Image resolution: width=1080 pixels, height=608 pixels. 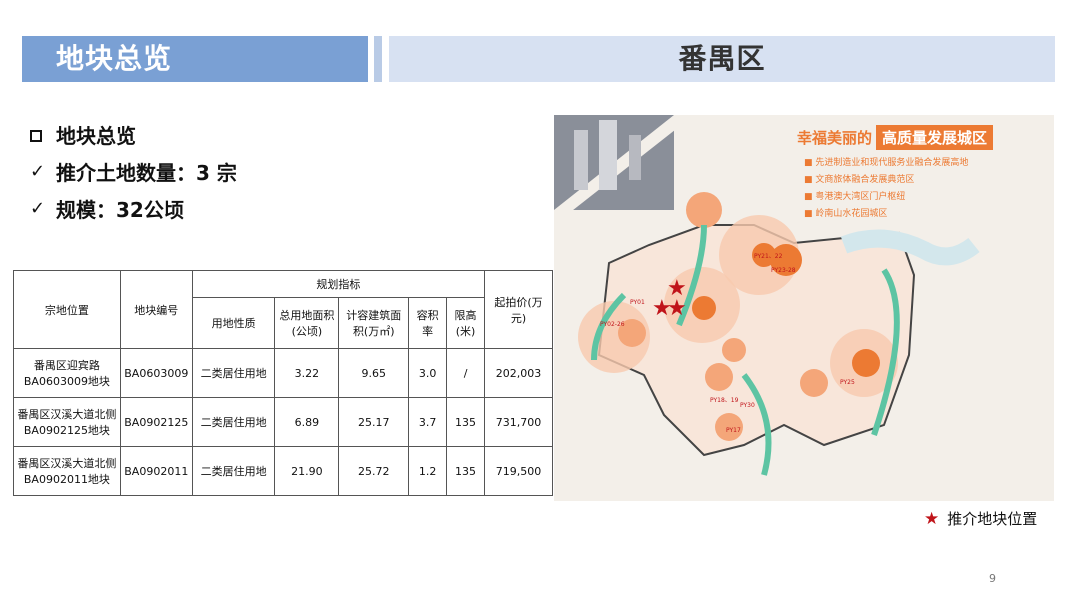 I want to click on header-left-bar, so click(x=195, y=59).